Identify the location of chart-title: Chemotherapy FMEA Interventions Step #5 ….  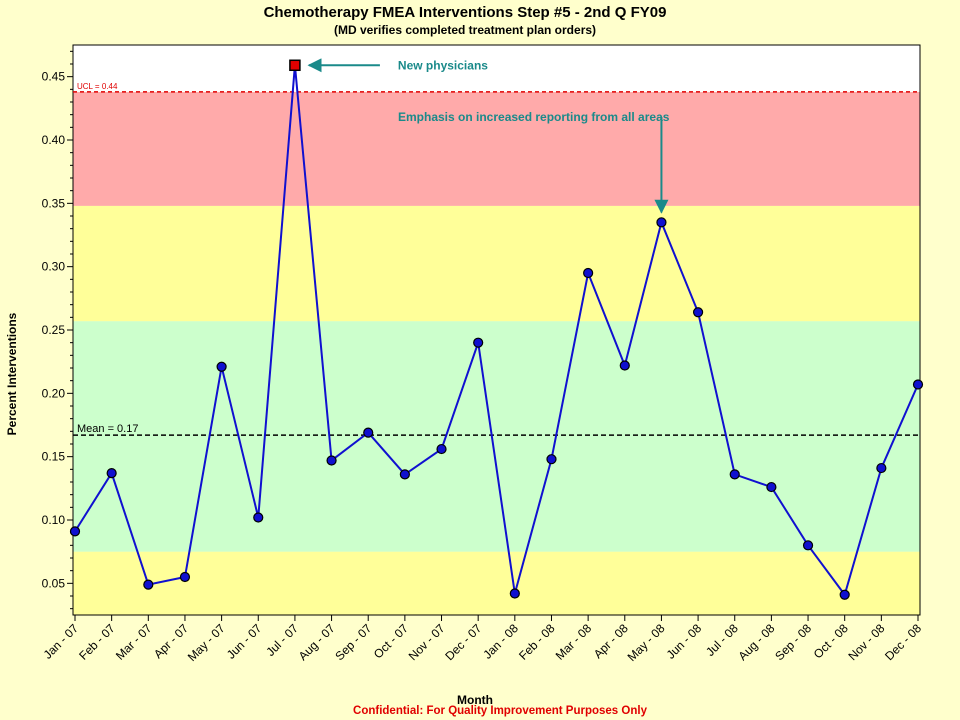
(465, 12).